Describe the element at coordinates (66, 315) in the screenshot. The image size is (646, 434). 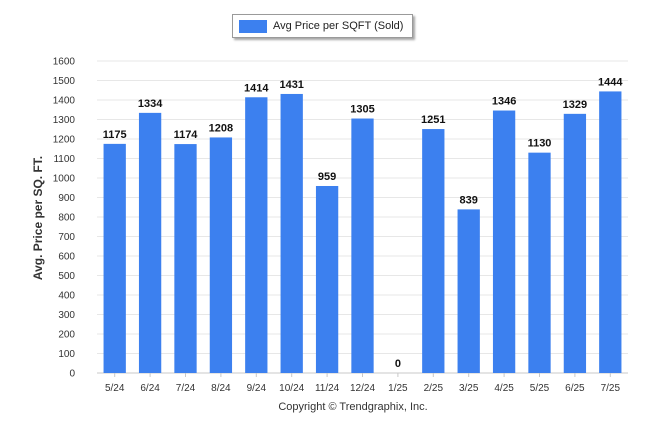
I see `y-tick-label: 300` at that location.